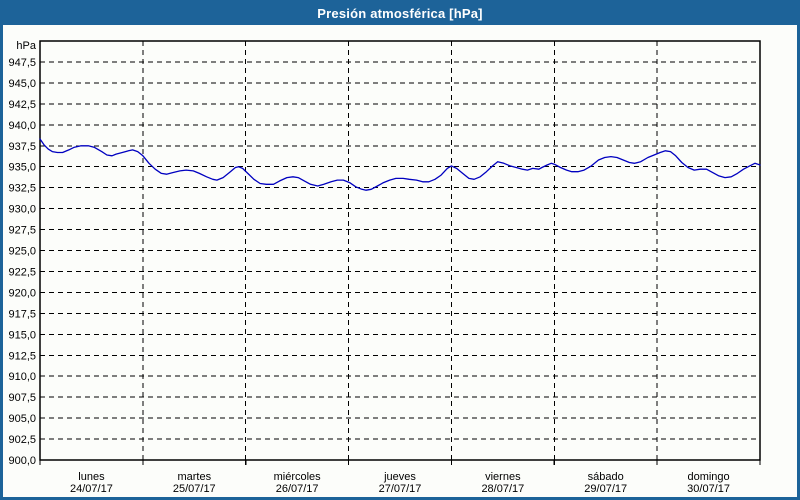 This screenshot has width=800, height=500. What do you see at coordinates (400, 489) in the screenshot?
I see `x-day-date-label: 27/07/17` at bounding box center [400, 489].